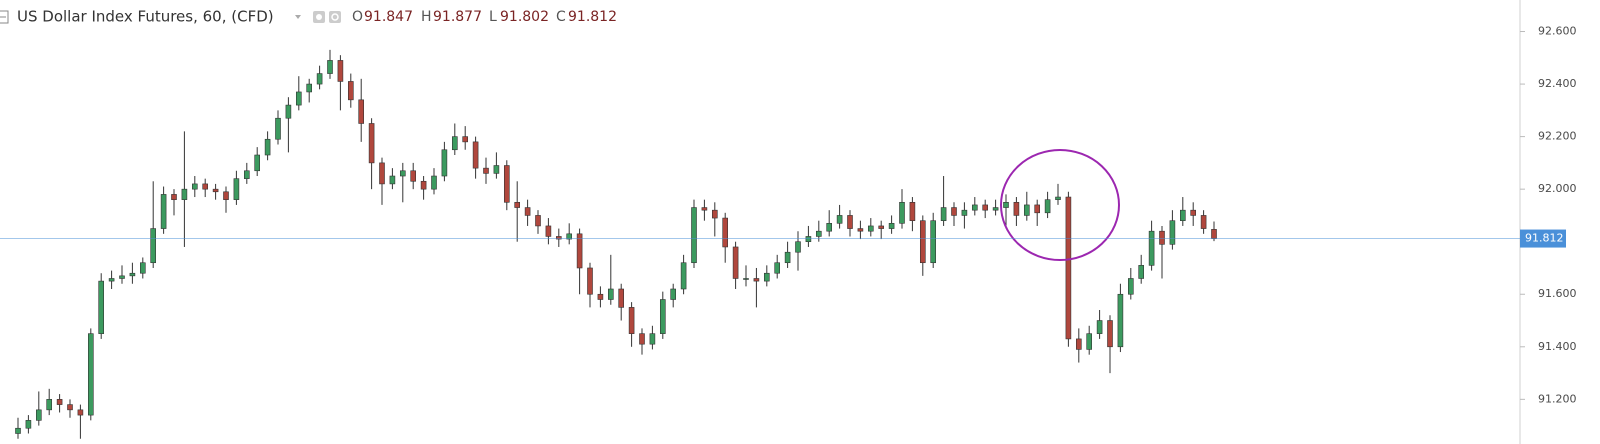  I want to click on settings-icon-ring, so click(335, 17).